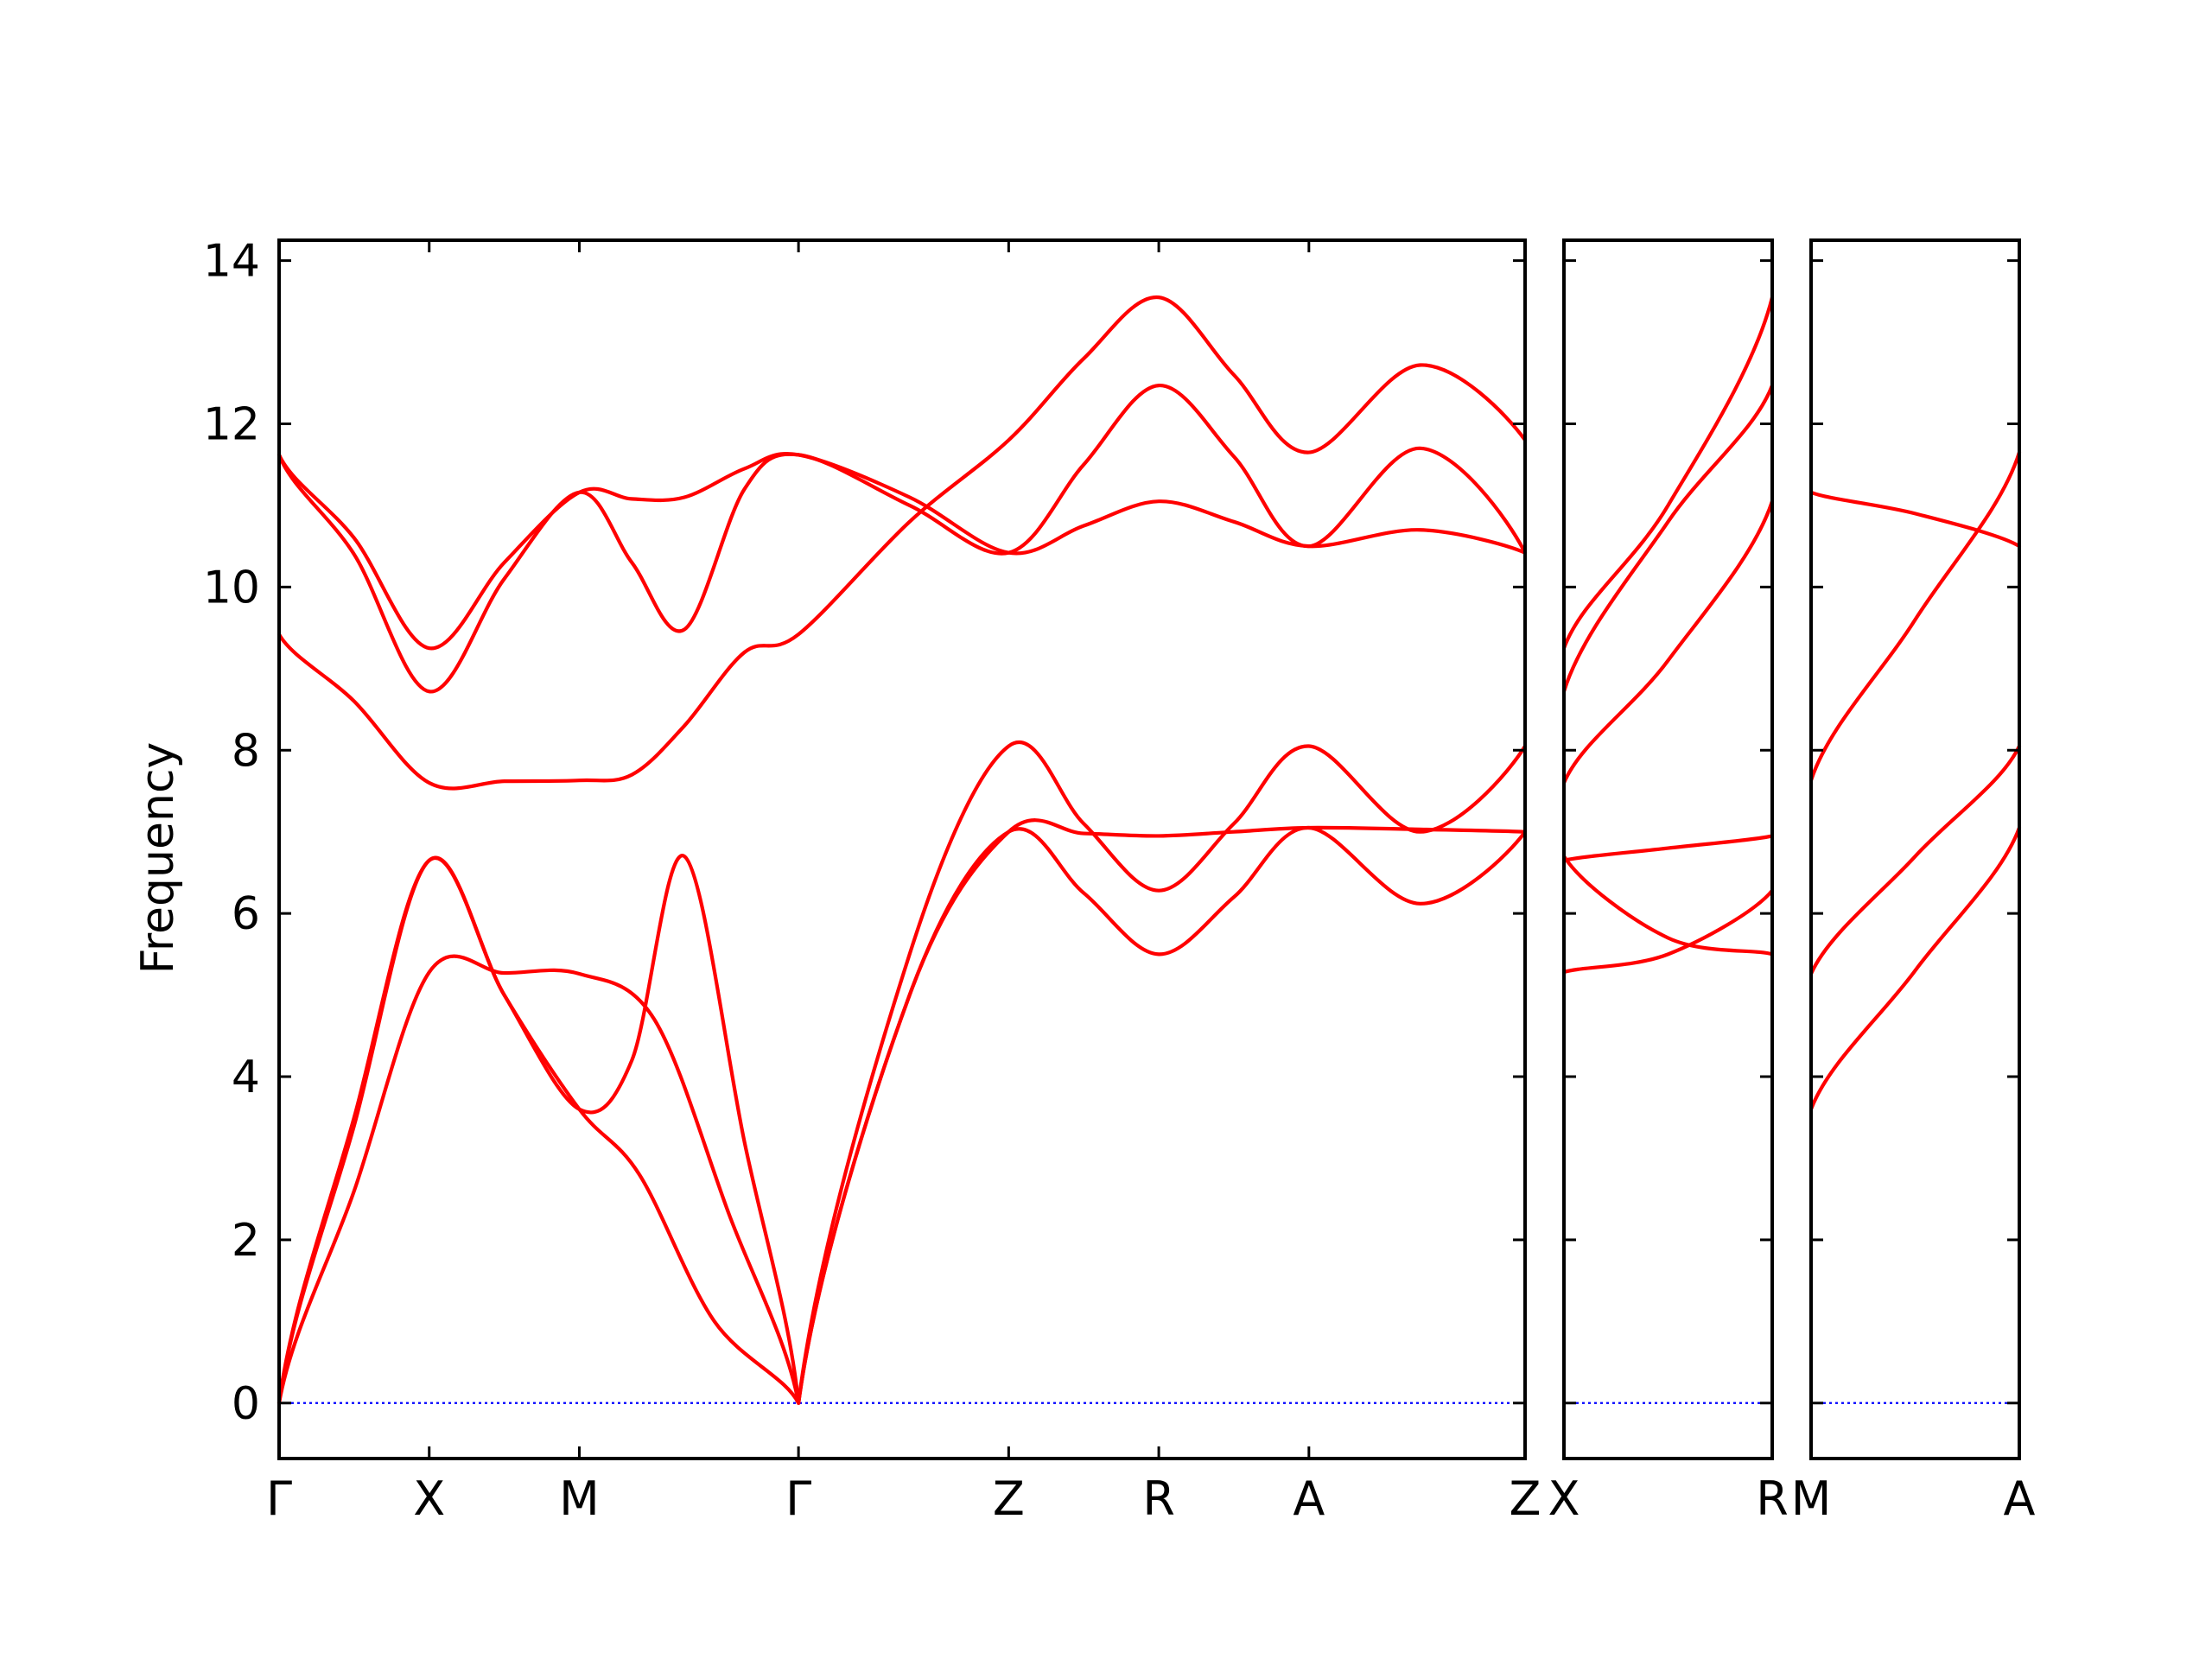 The width and height of the screenshot is (2212, 1659). I want to click on y-tick-label: 6, so click(246, 914).